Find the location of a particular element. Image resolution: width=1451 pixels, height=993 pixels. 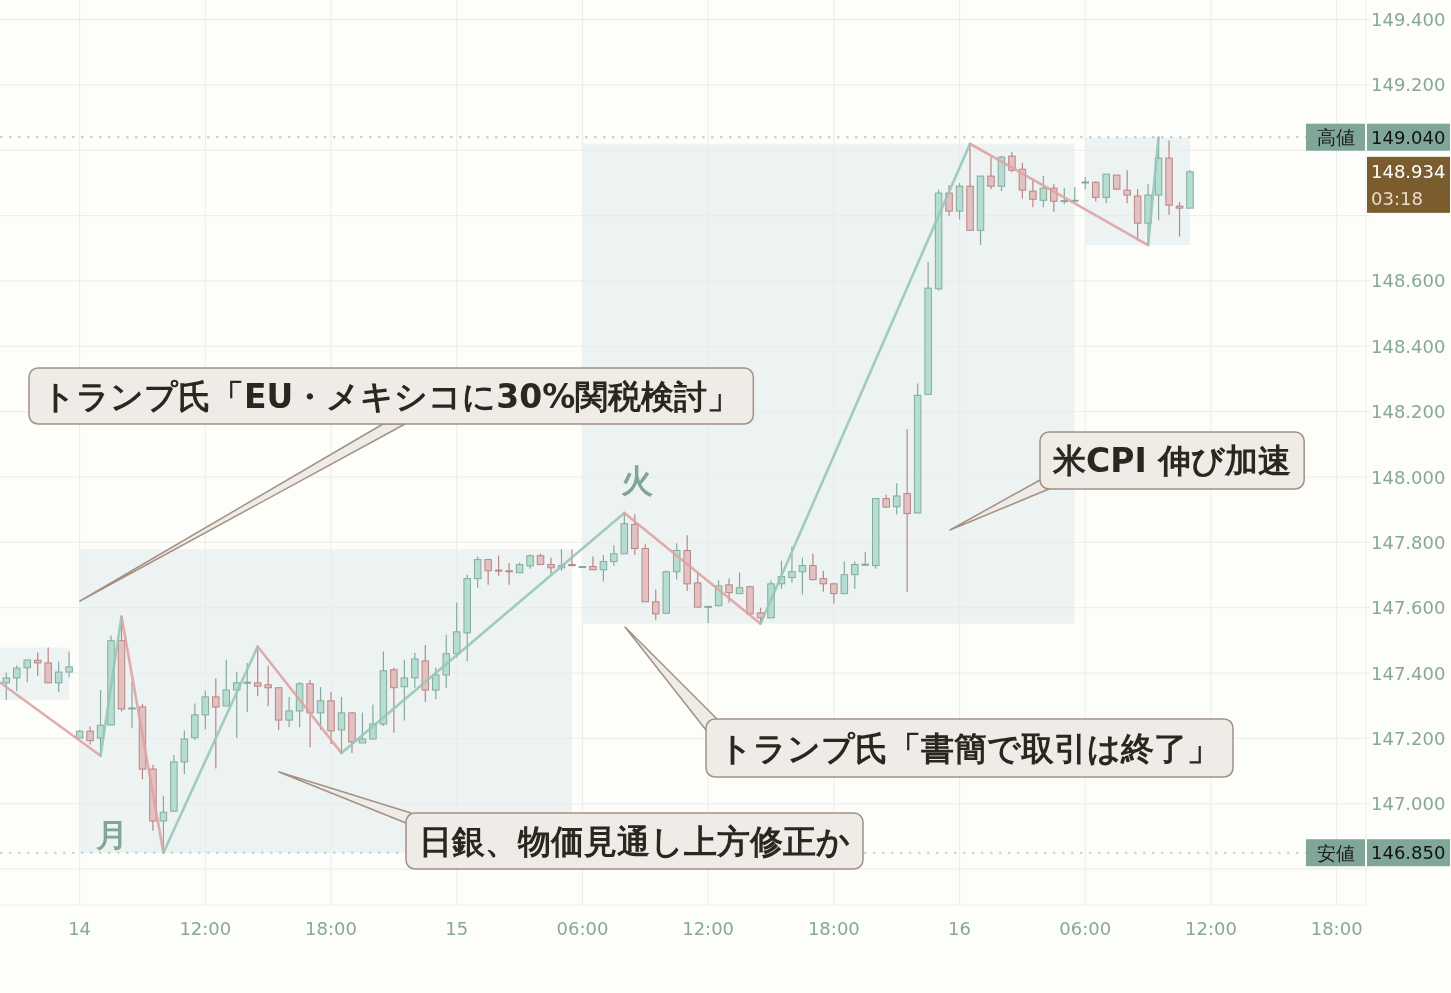

y-tick-label: 148.400 is located at coordinates (1408, 346).